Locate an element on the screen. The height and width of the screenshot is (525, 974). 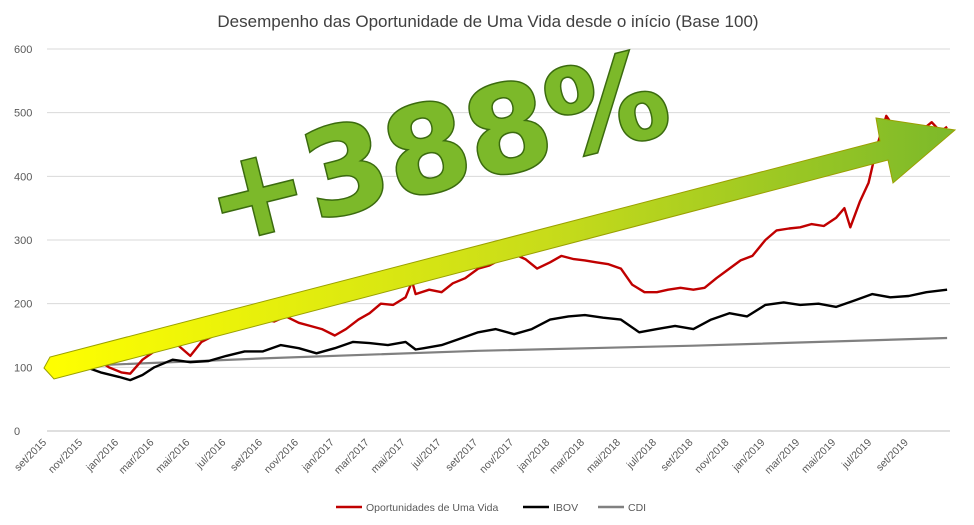
x-tick-label: mar/2017 is located at coordinates (352, 457).